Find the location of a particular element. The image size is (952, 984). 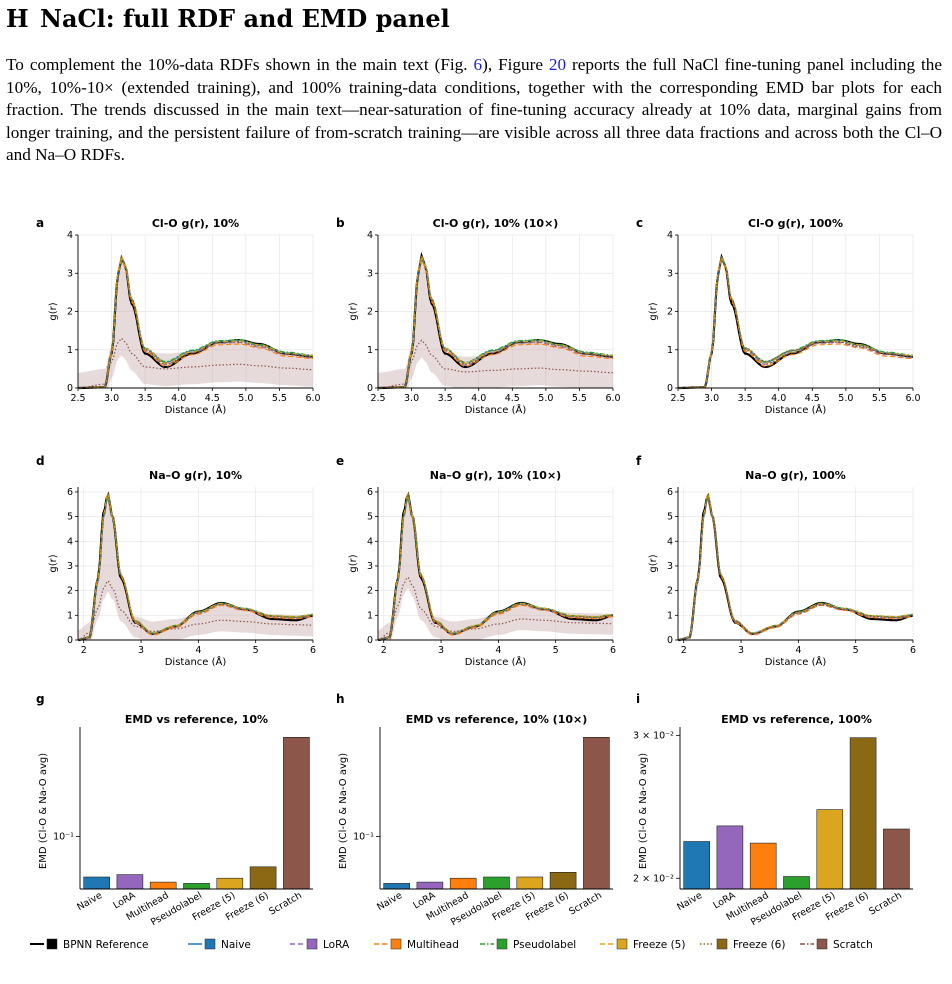

rdf-line-freeze-6- is located at coordinates (195, 566).